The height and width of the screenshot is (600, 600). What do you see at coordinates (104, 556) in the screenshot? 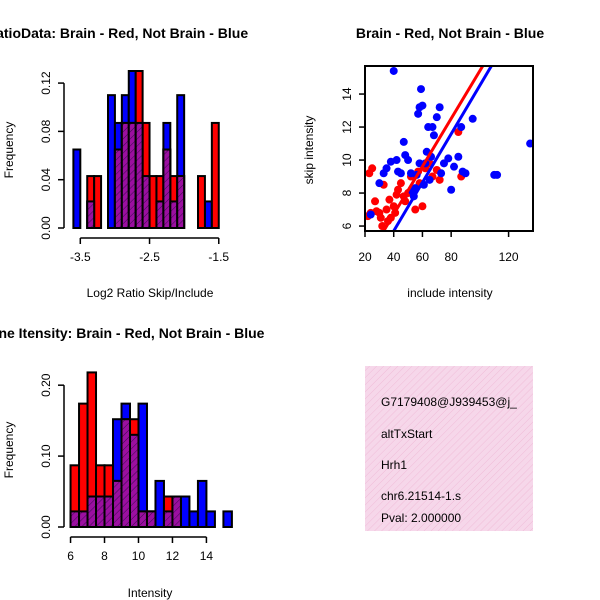
I see `x-tick-label: 8` at bounding box center [104, 556].